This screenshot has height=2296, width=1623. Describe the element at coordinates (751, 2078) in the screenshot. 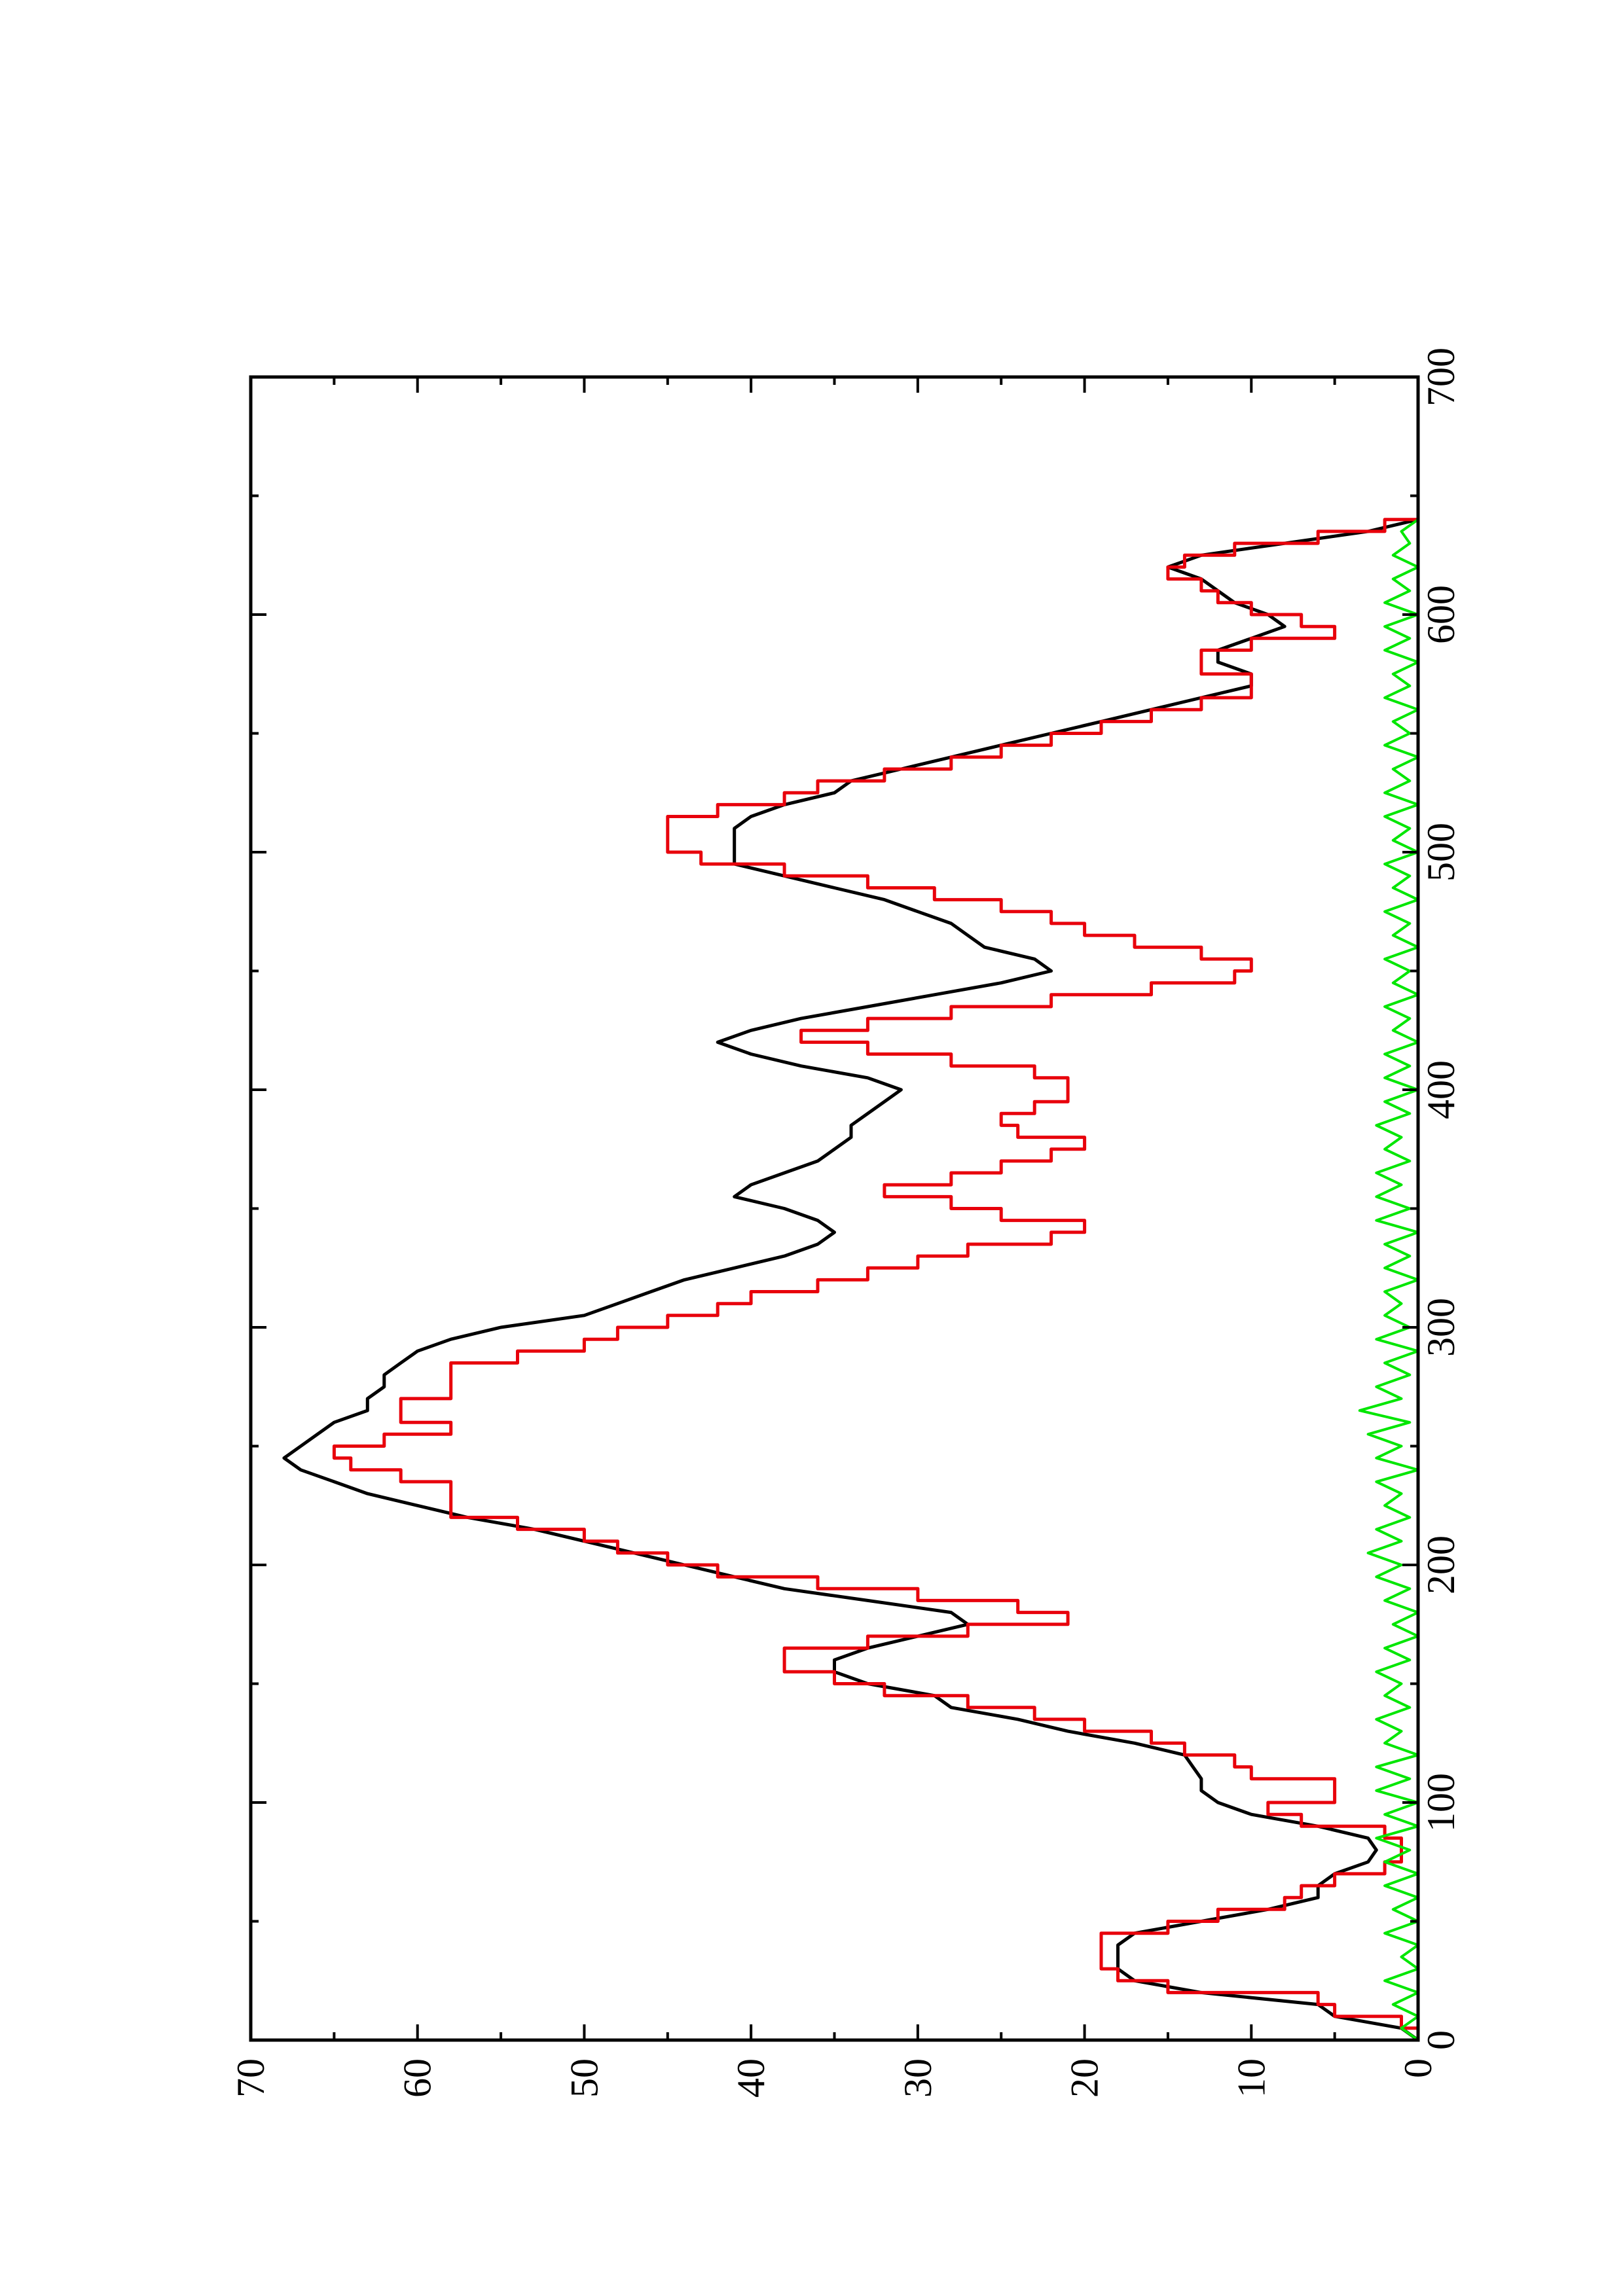

I see `y-tick-label: 40` at that location.